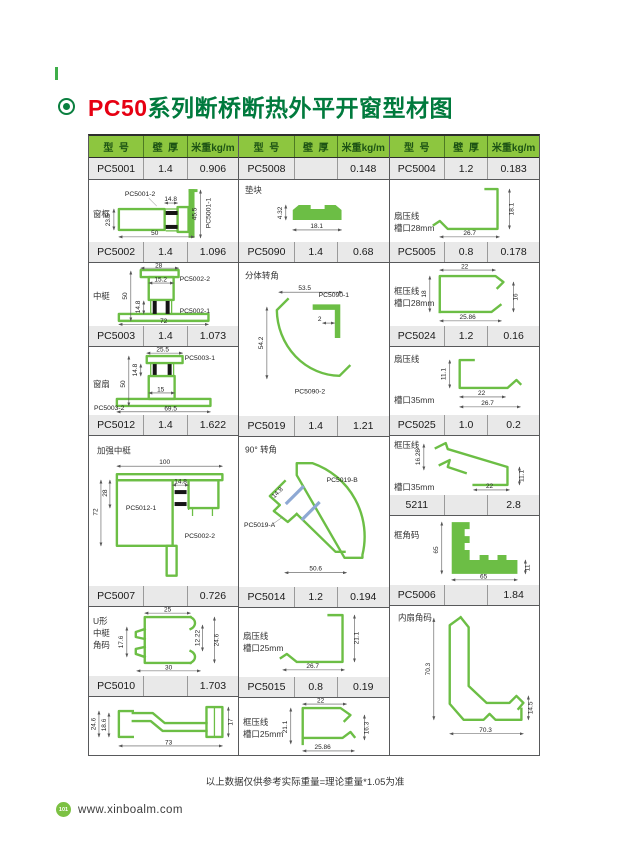  What do you see at coordinates (100, 621) in the screenshot?
I see `caption: U形` at bounding box center [100, 621].